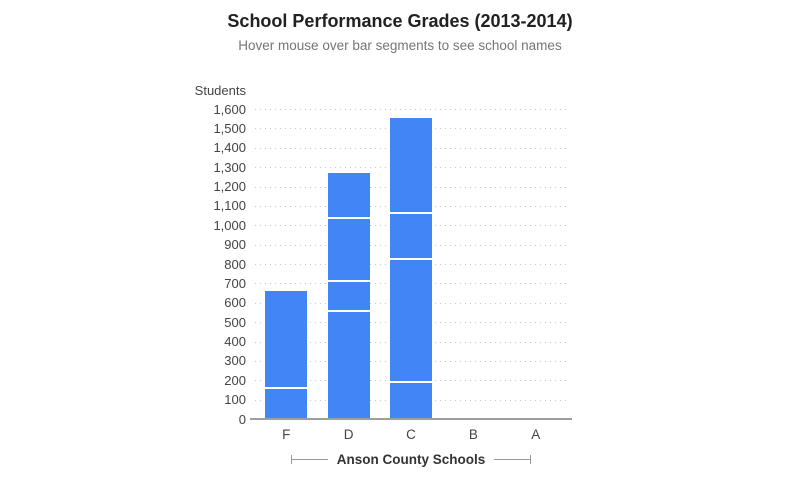  What do you see at coordinates (242, 419) in the screenshot?
I see `y-tick-label: 0` at bounding box center [242, 419].